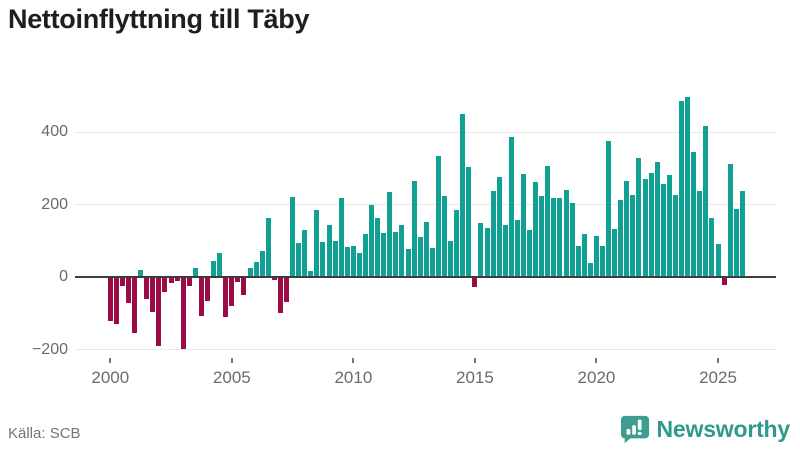 The width and height of the screenshot is (800, 450). Describe the element at coordinates (596, 377) in the screenshot. I see `x-axis-label-2020: 2020` at that location.